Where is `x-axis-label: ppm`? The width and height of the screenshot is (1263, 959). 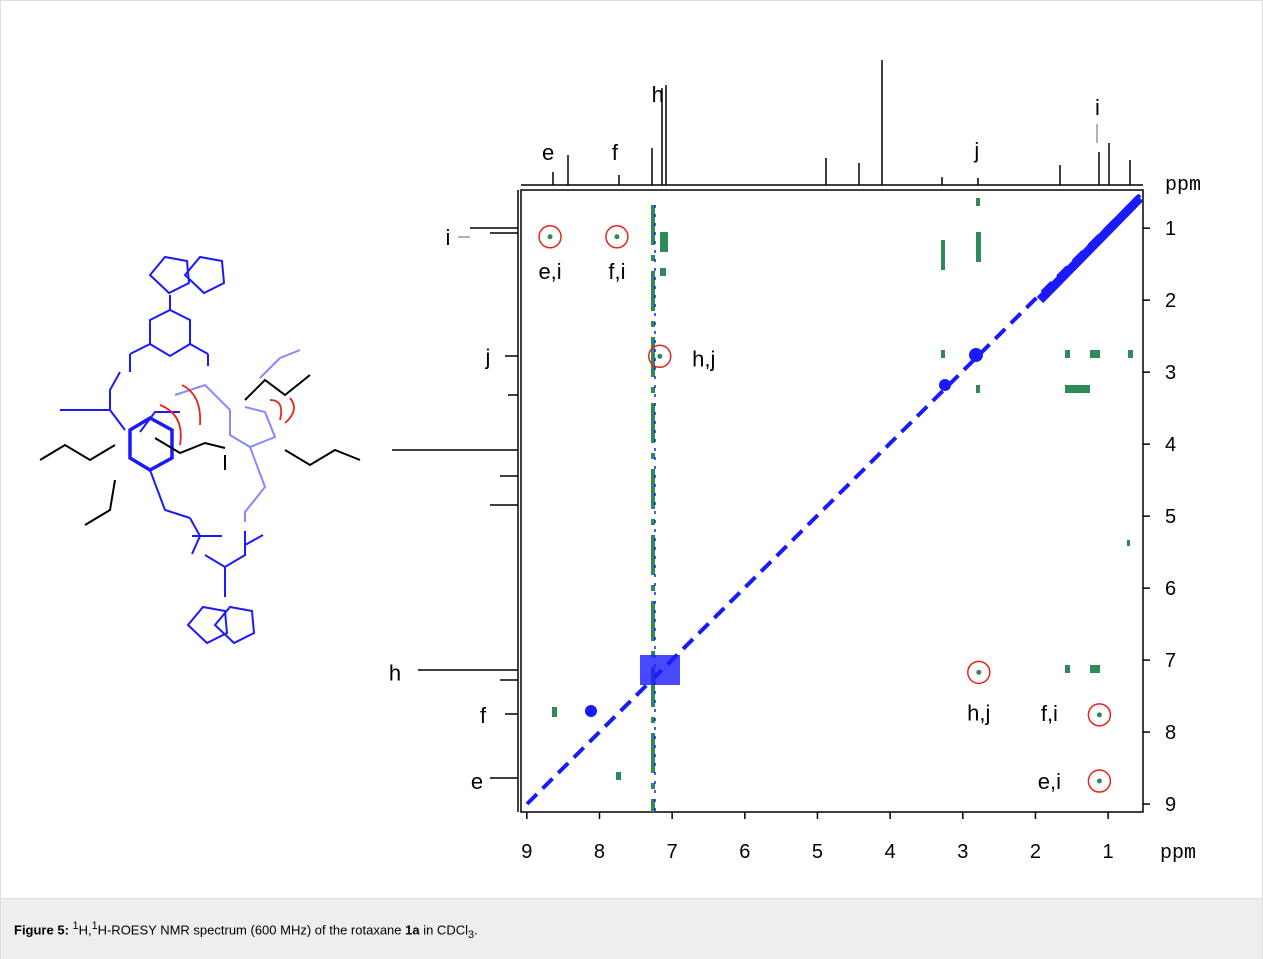
x-axis-label: ppm is located at coordinates (1178, 853).